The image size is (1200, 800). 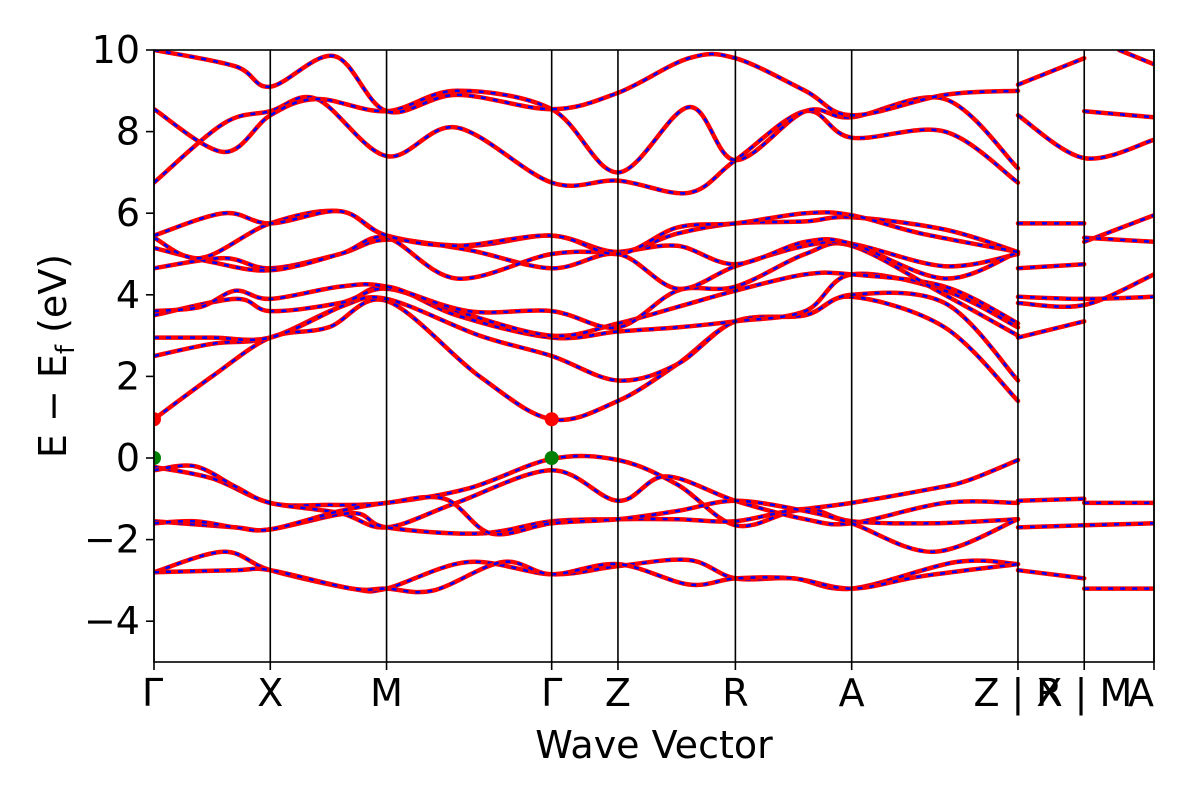 What do you see at coordinates (356, 438) in the screenshot?
I see `extrema-markers` at bounding box center [356, 438].